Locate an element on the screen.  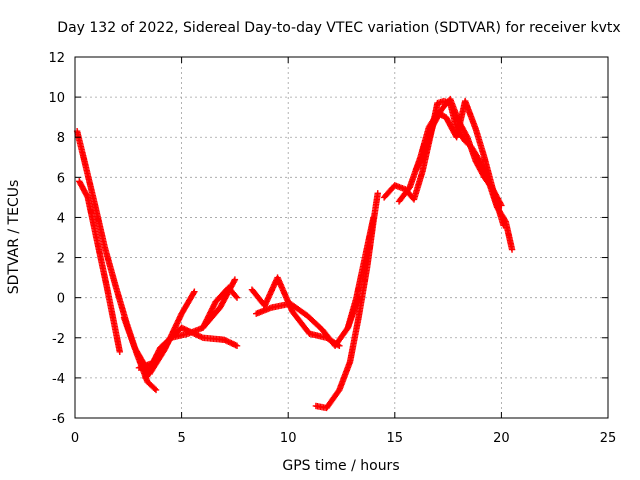
x-tick-label: 15 is located at coordinates (395, 438).